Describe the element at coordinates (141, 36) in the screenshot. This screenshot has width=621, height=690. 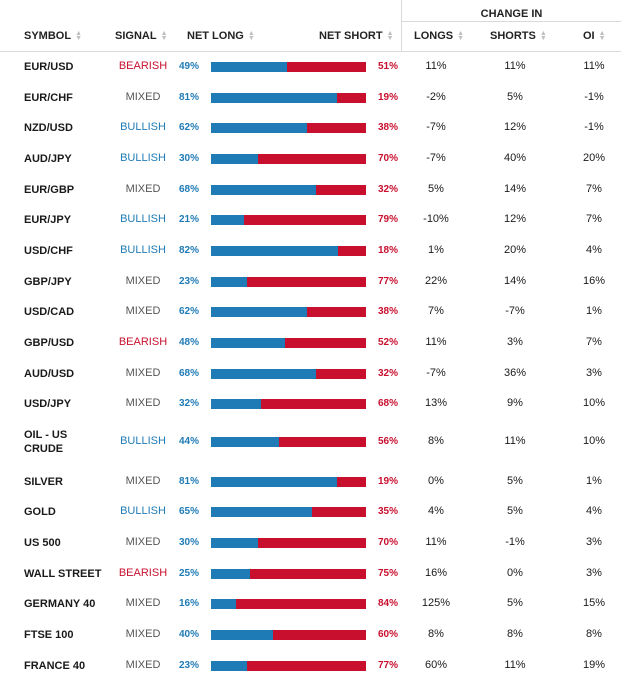
I see `sort-signal-button: SIGNAL ▲ ▼` at that location.